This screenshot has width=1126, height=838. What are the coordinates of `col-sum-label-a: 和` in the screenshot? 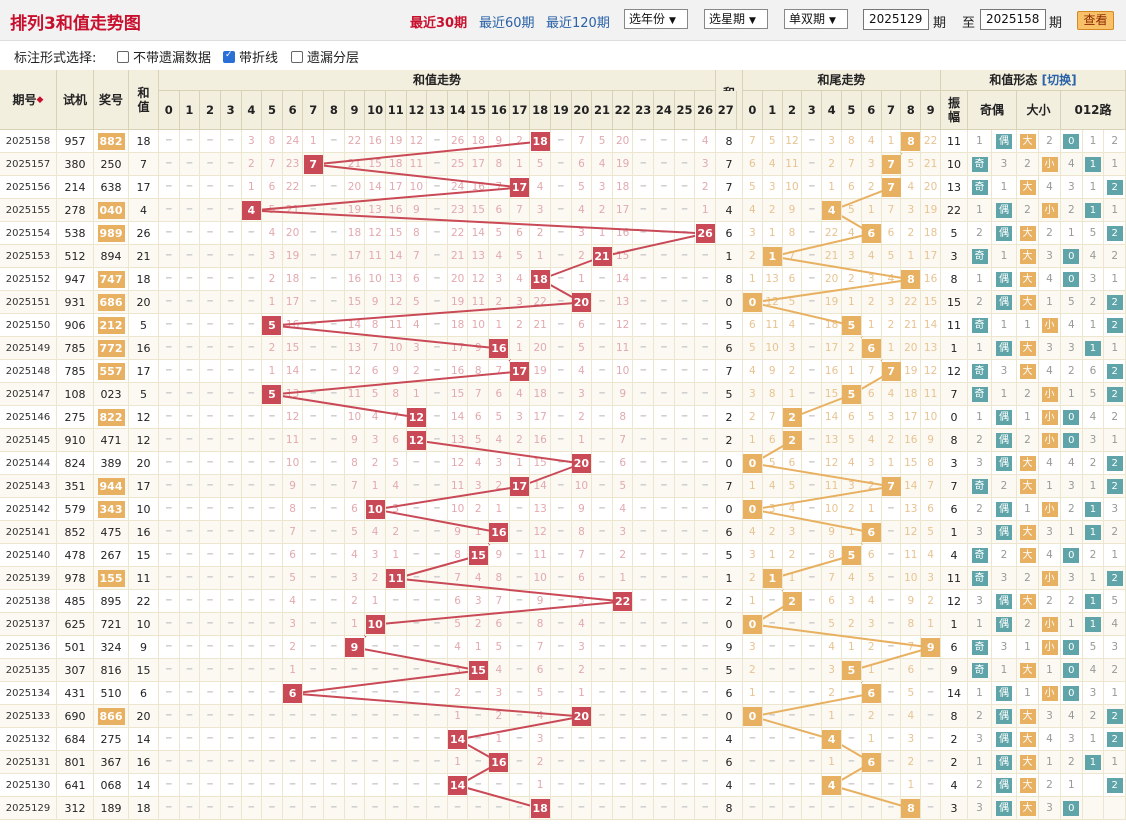 It's located at (143, 92).